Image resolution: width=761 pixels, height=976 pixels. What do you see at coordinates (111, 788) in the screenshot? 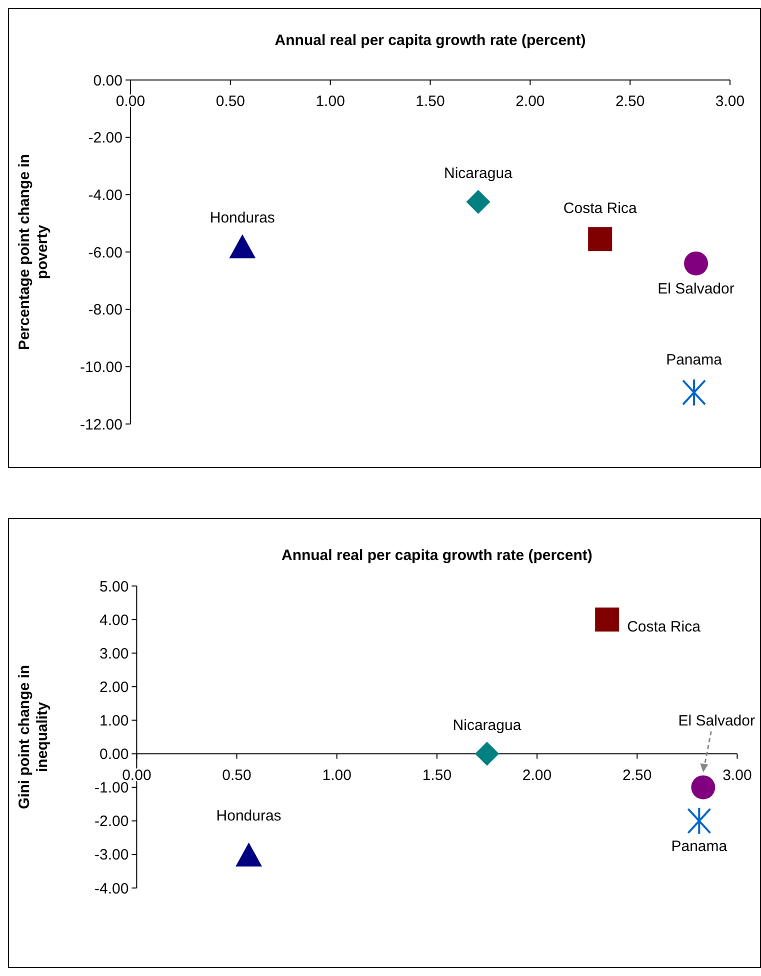
I see `y-tick-label: -1.00` at bounding box center [111, 788].